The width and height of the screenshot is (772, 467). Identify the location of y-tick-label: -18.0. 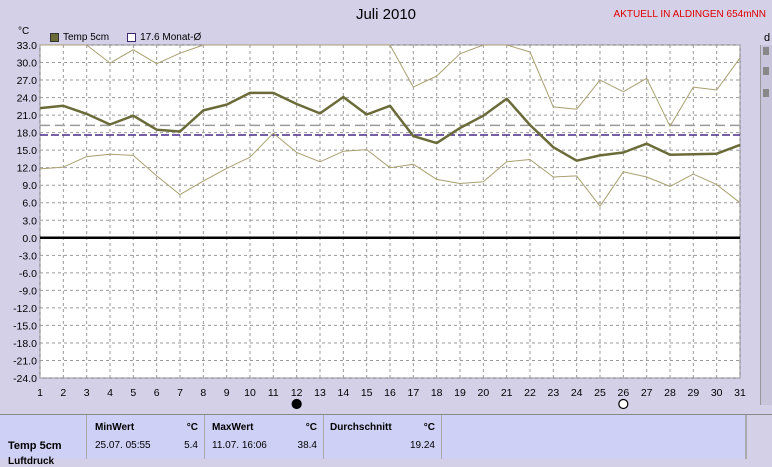
(25, 344).